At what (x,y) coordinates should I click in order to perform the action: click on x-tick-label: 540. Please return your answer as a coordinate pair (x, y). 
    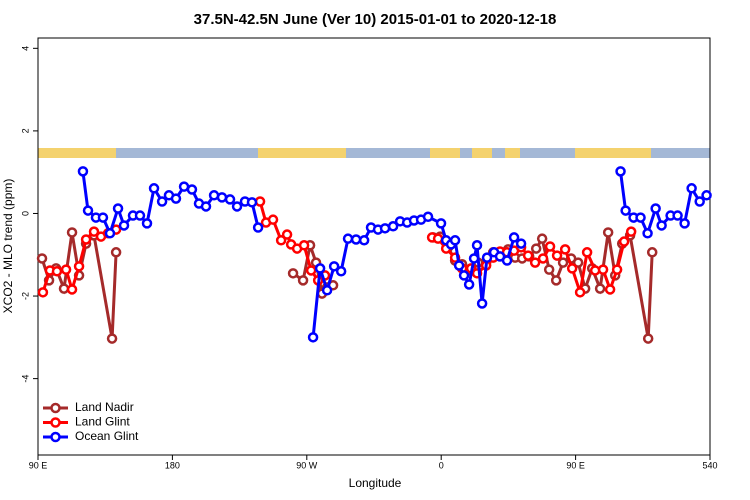
    Looking at the image, I should click on (709, 465).